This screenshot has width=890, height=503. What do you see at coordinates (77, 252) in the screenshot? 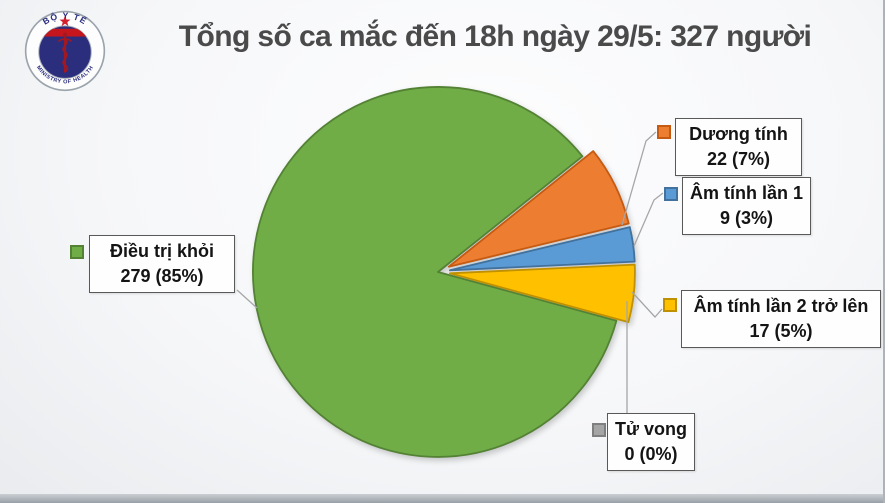
I see `legend-marker-dieu-tri-khoi` at bounding box center [77, 252].